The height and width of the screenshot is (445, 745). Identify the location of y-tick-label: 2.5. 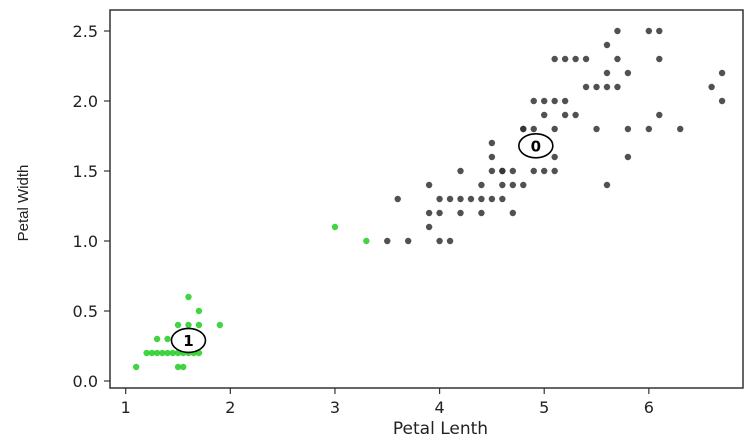
(85, 31).